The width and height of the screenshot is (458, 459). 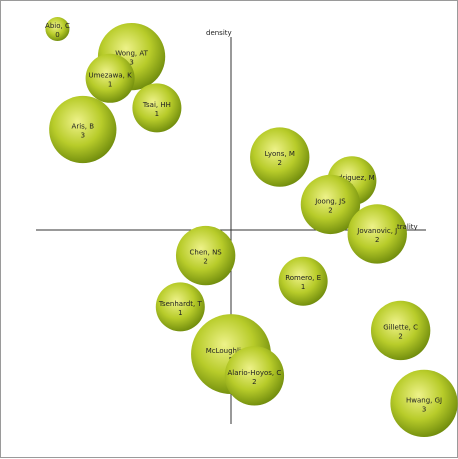 I want to click on bubble-alario-hoyos-c: Alario-Hoyos, C2, so click(x=254, y=376).